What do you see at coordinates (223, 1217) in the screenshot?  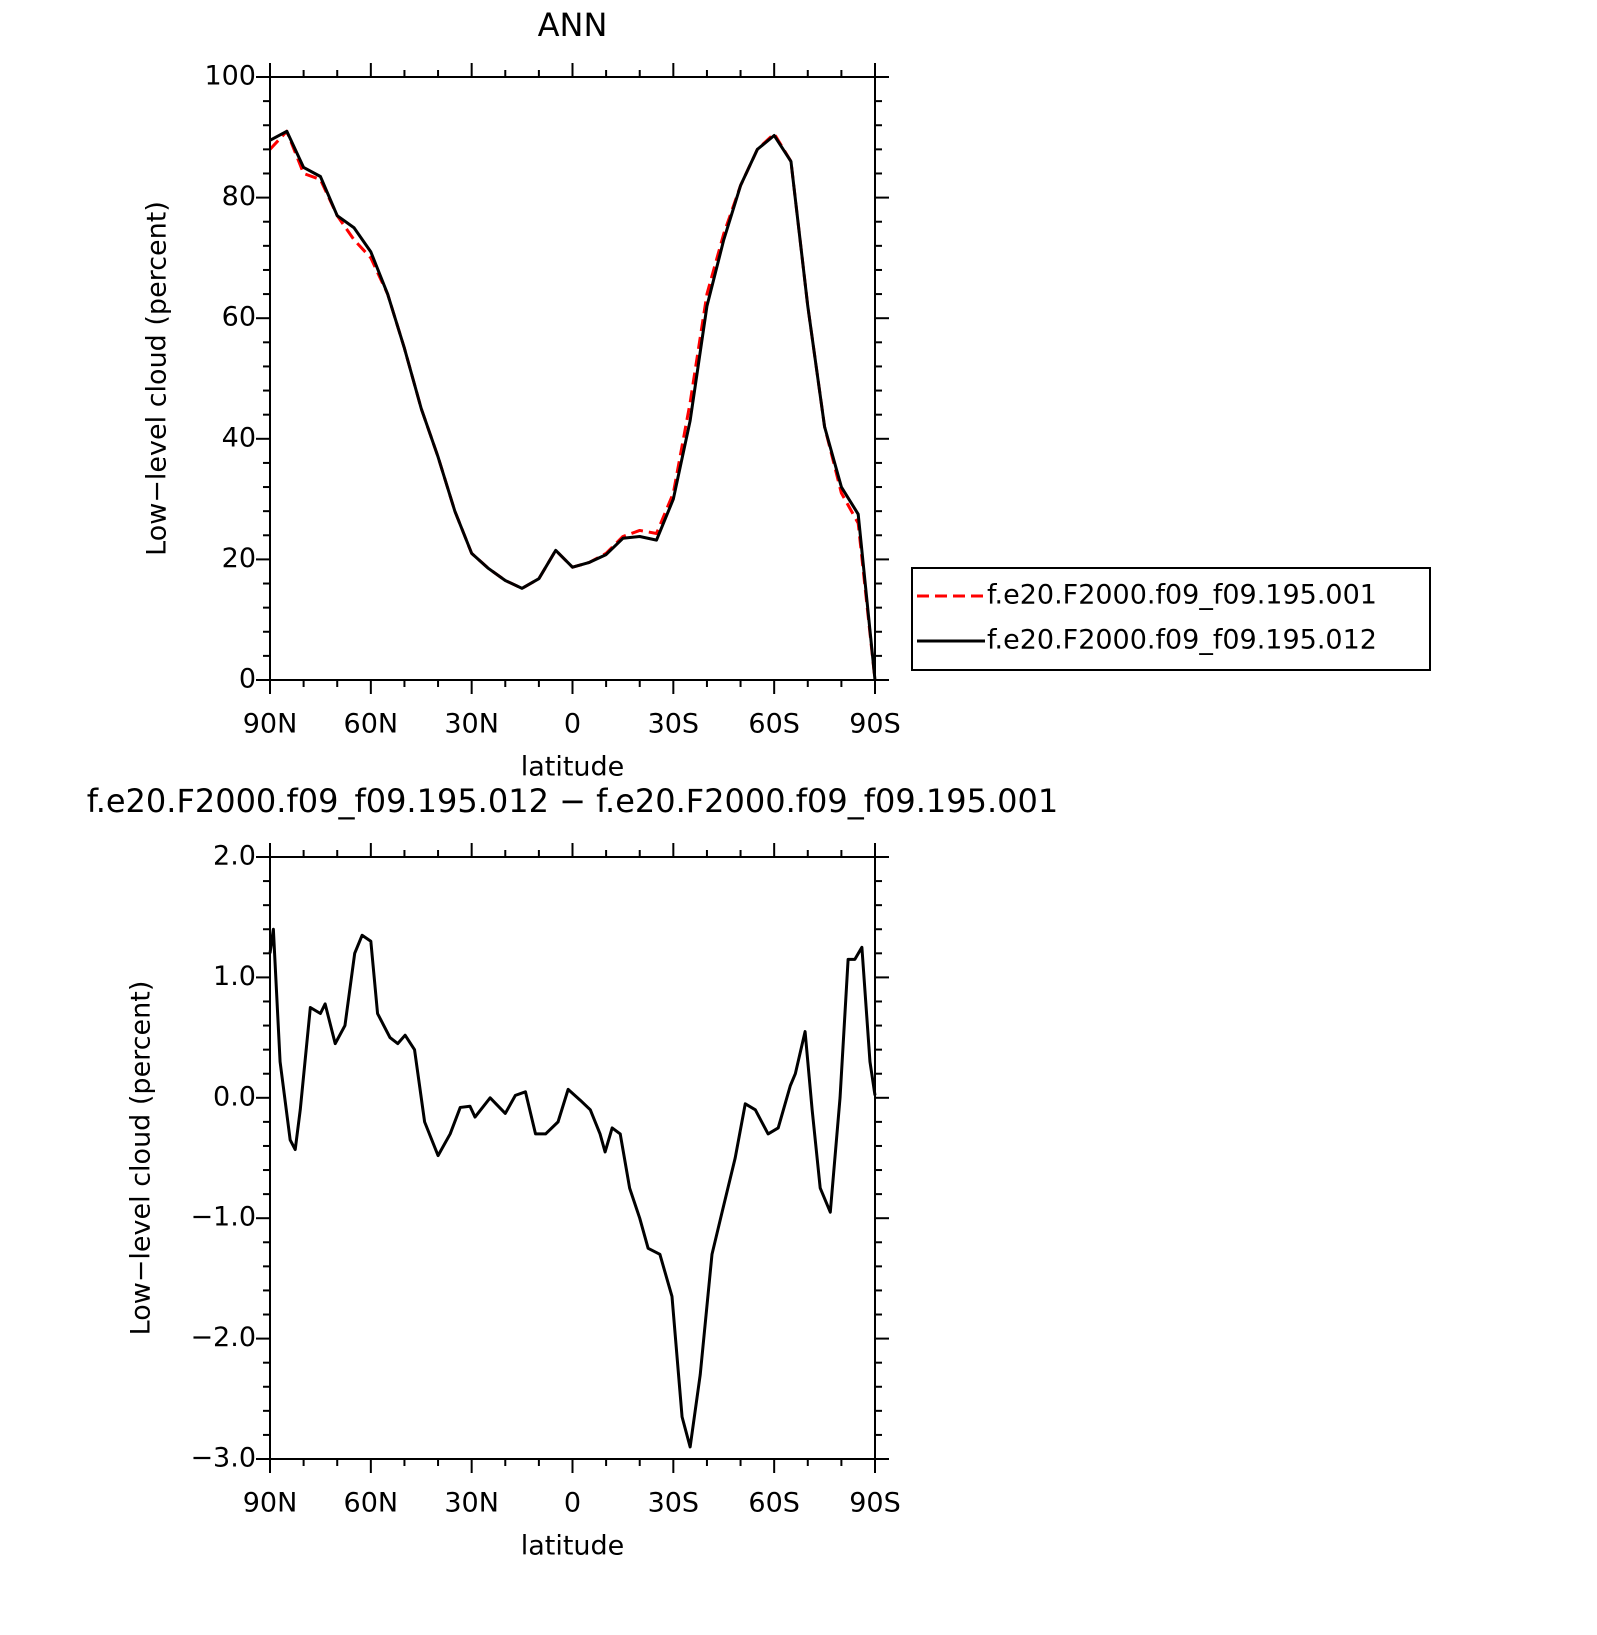 I see `y-tick-label: −1.0` at bounding box center [223, 1217].